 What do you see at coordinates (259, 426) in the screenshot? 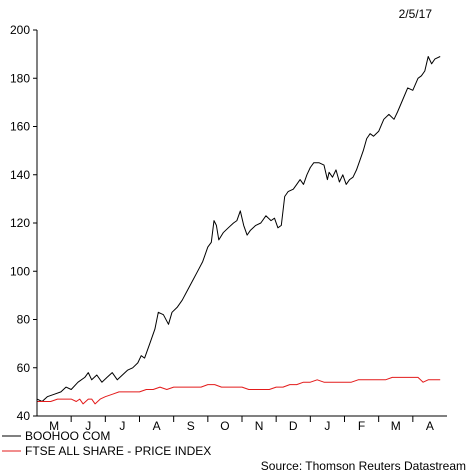
I see `x-tick-label: N` at bounding box center [259, 426].